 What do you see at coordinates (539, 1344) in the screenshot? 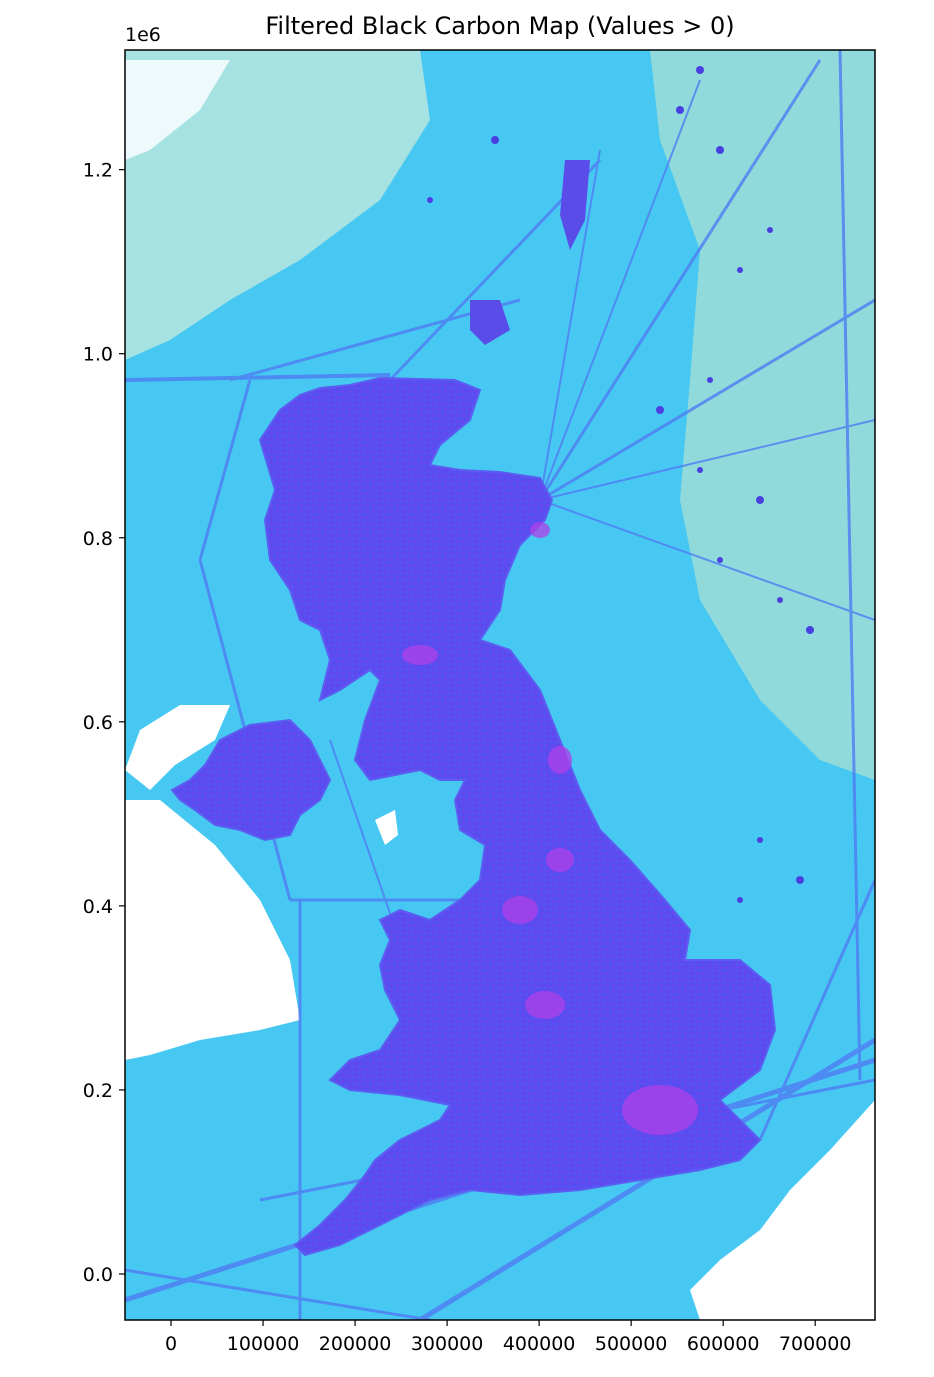
I see `x-tick-label: 400000` at bounding box center [539, 1344].